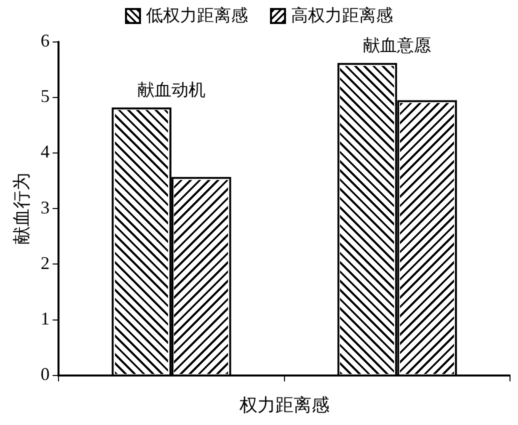 The height and width of the screenshot is (425, 518). Describe the element at coordinates (45, 40) in the screenshot. I see `y-tick-label: 6` at that location.